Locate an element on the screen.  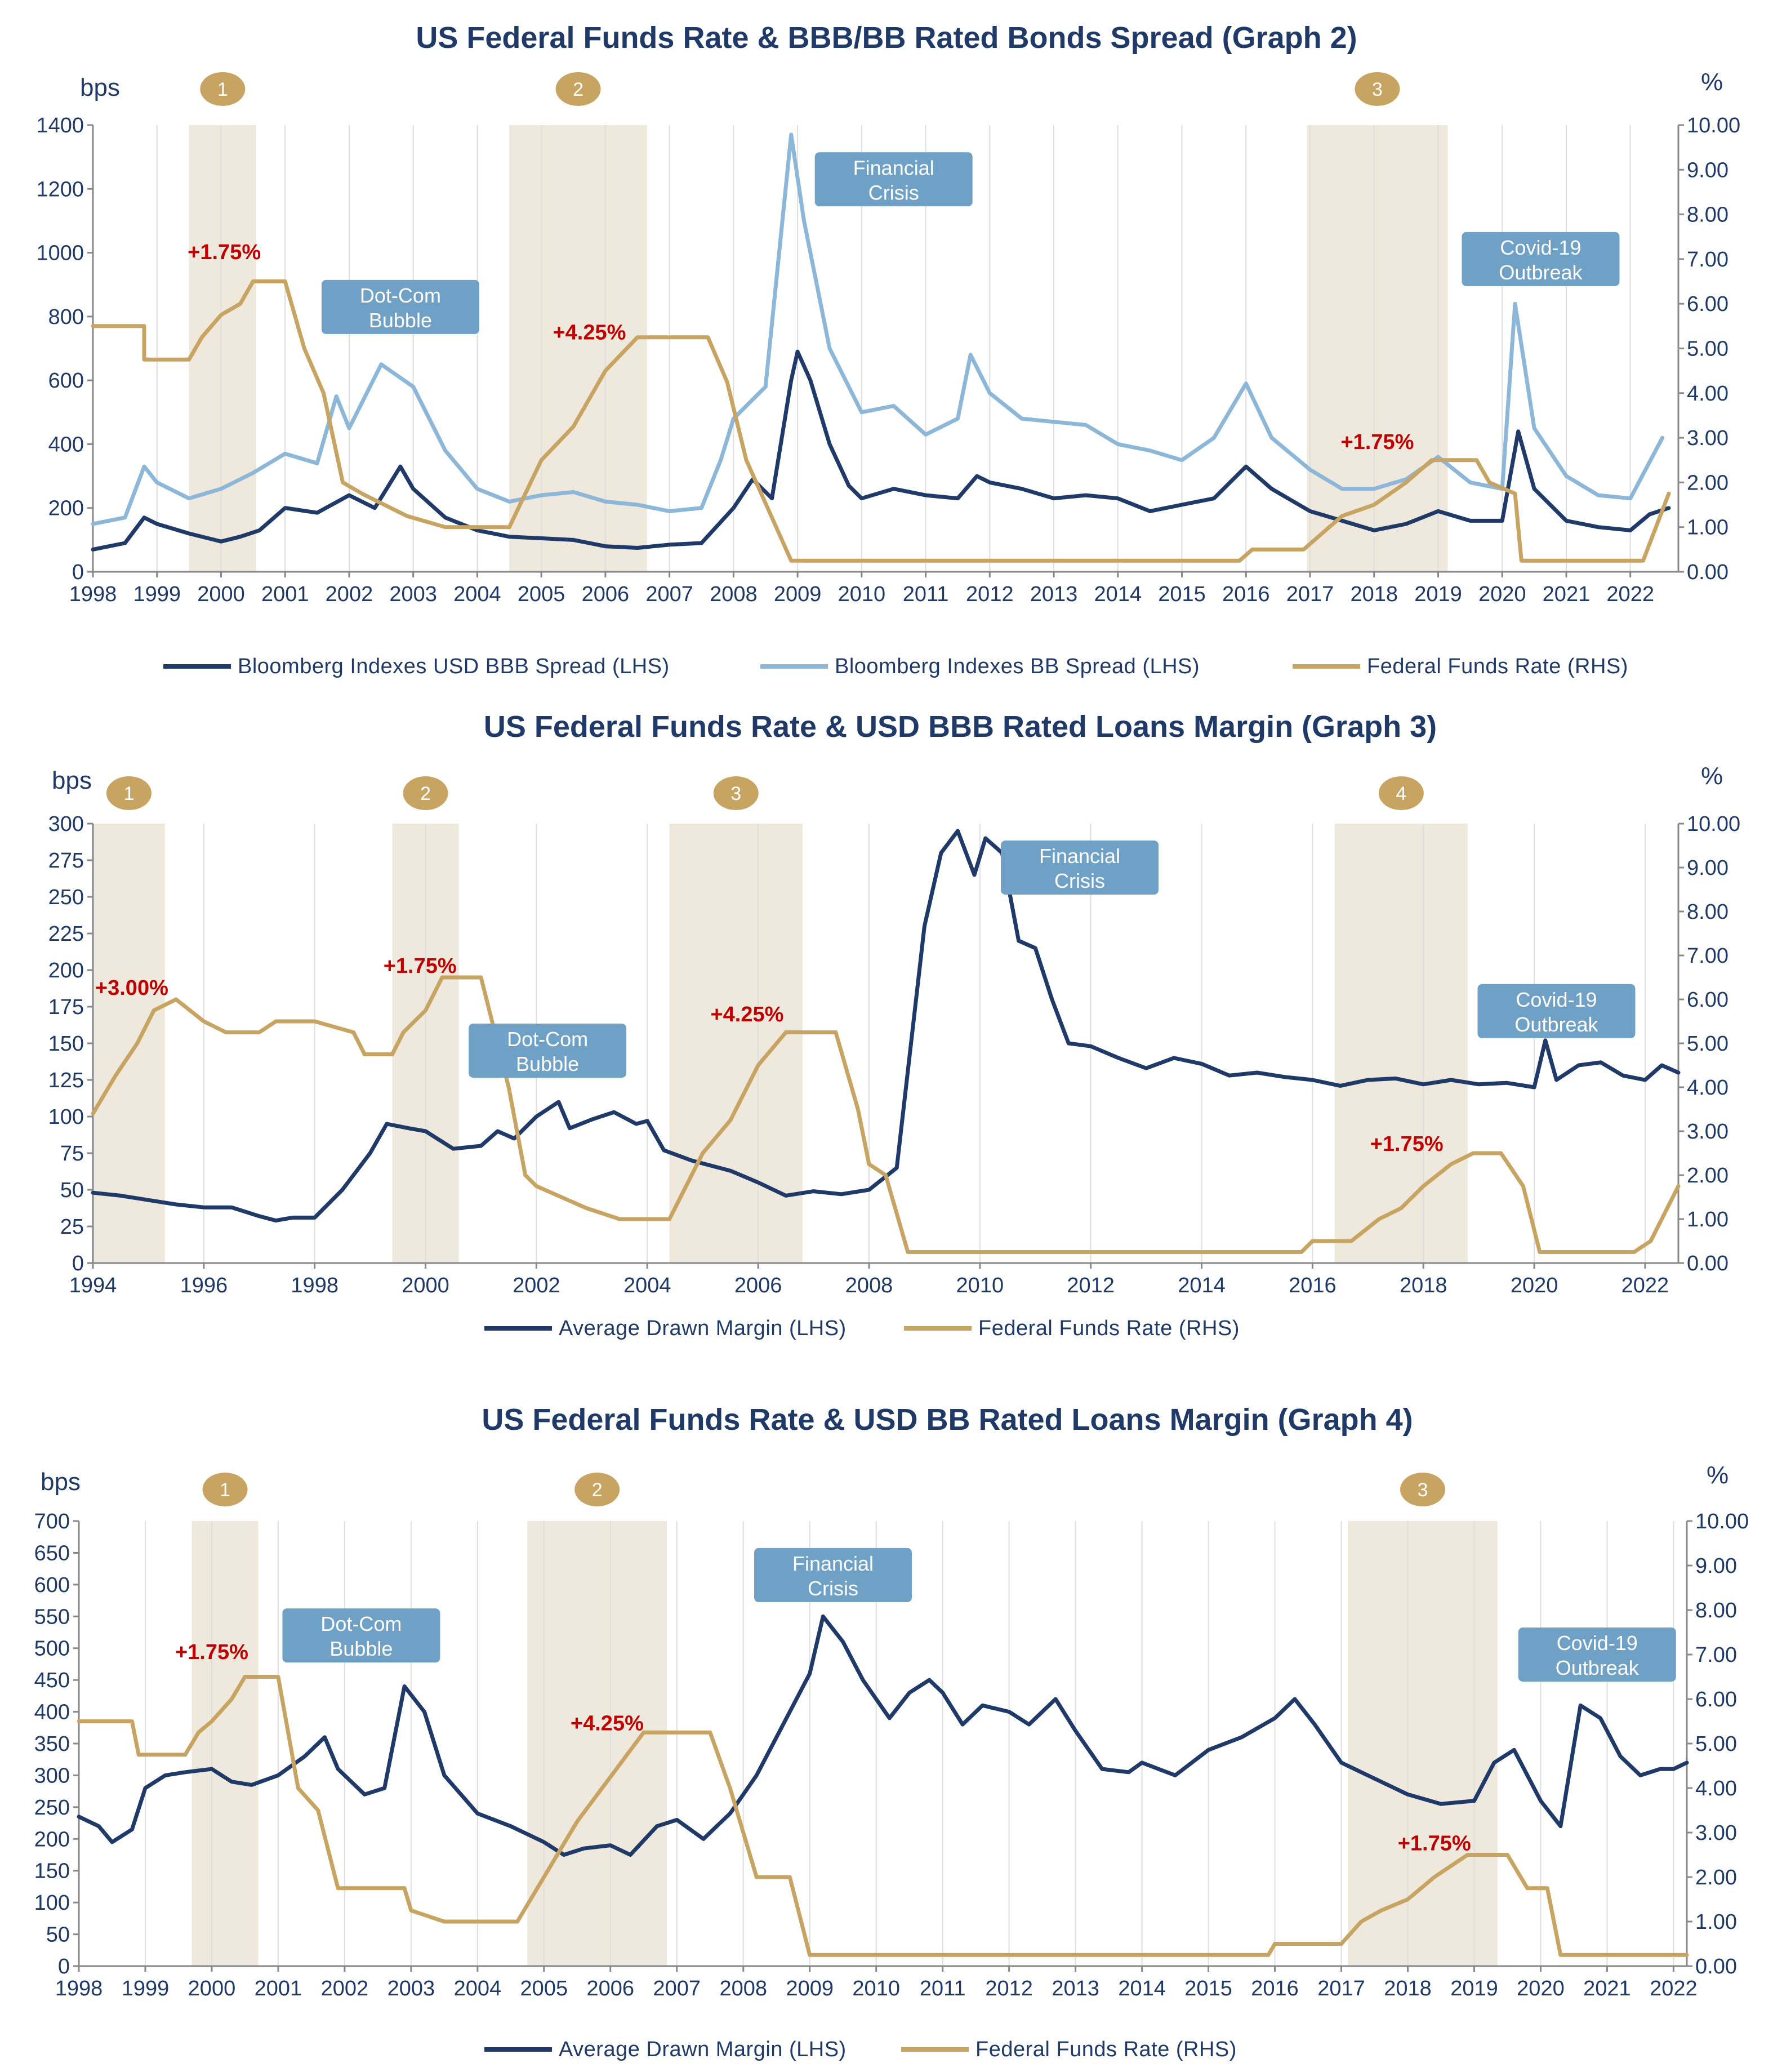
rate-hike-label: +4.25% is located at coordinates (746, 1015).